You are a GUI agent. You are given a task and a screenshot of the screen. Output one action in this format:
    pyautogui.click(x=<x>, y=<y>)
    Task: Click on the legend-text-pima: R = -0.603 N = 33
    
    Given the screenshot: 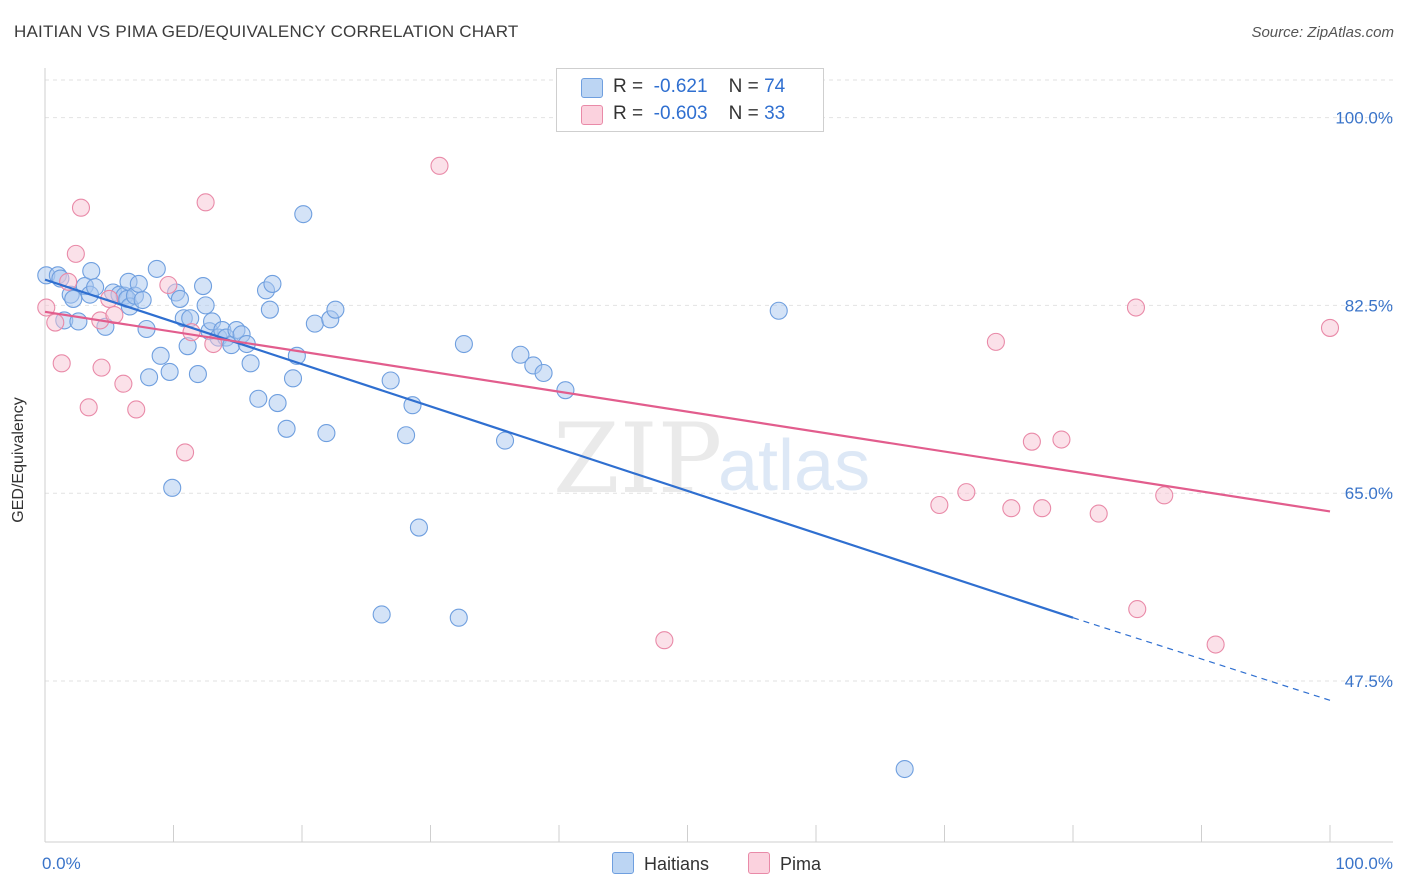 What is the action you would take?
    pyautogui.click(x=699, y=114)
    